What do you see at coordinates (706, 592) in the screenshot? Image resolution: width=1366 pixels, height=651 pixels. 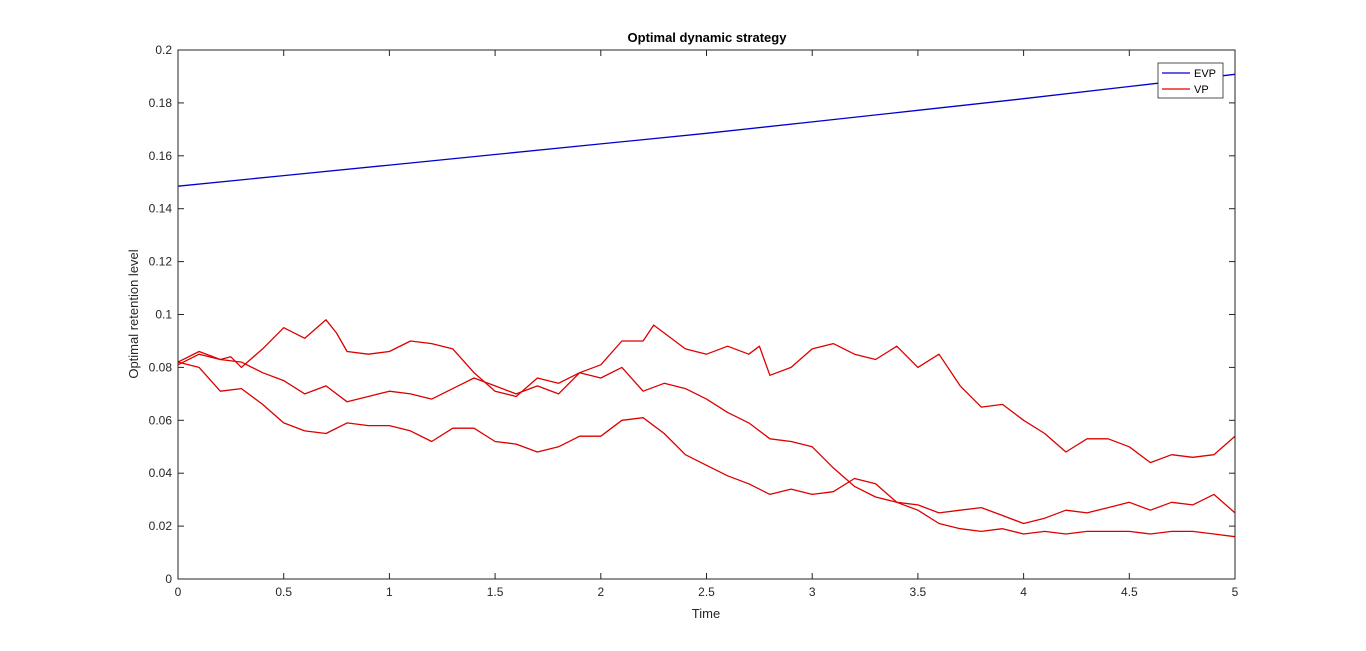 I see `x-tick-label: 2.5` at bounding box center [706, 592].